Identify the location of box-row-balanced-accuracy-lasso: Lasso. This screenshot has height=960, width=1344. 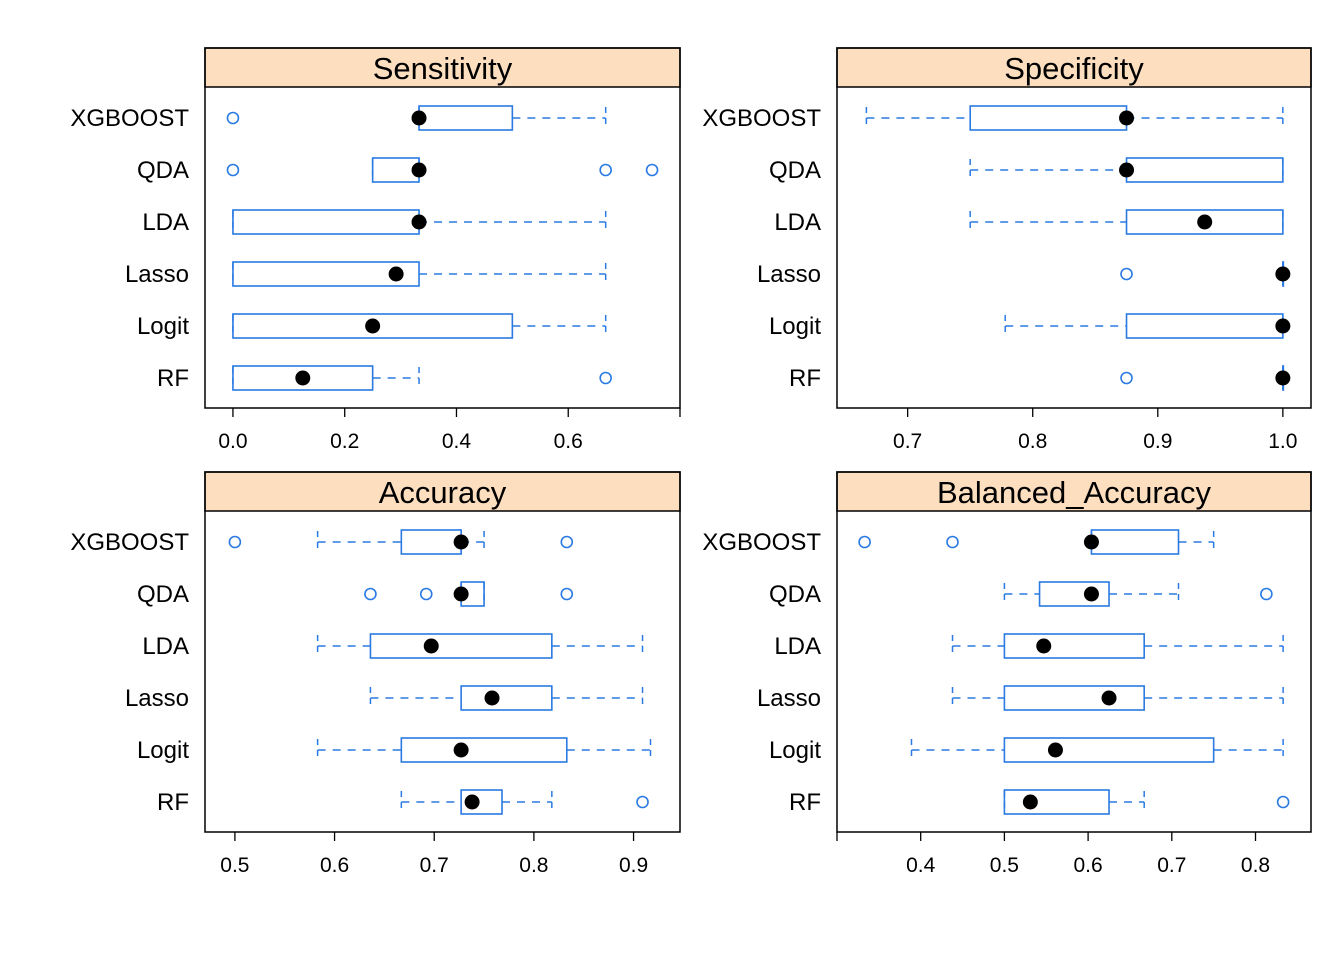
(1020, 698).